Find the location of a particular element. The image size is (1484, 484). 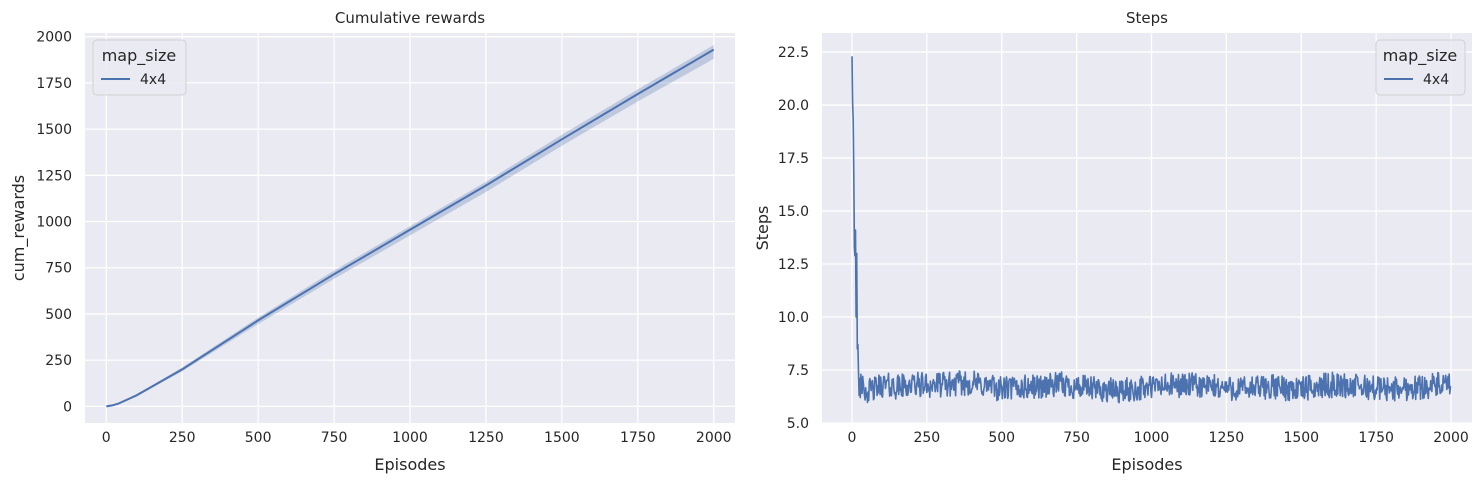

y-tick-label: 250 is located at coordinates (58, 361).